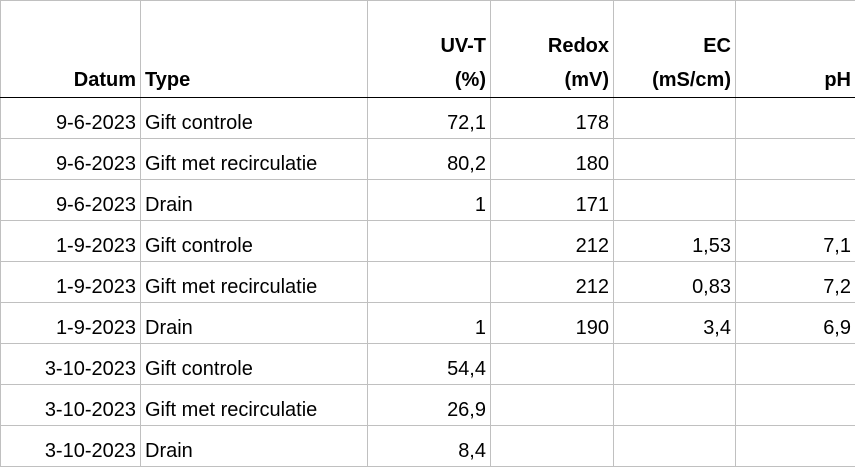 Image resolution: width=855 pixels, height=467 pixels. What do you see at coordinates (552, 118) in the screenshot?
I see `cell-redox: 178` at bounding box center [552, 118].